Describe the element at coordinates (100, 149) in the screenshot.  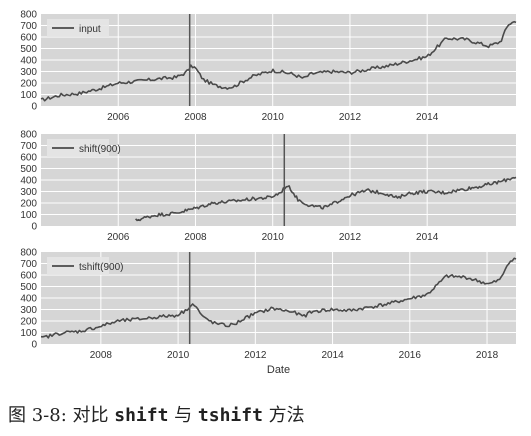
I see `legend-label: shift(900)` at that location.